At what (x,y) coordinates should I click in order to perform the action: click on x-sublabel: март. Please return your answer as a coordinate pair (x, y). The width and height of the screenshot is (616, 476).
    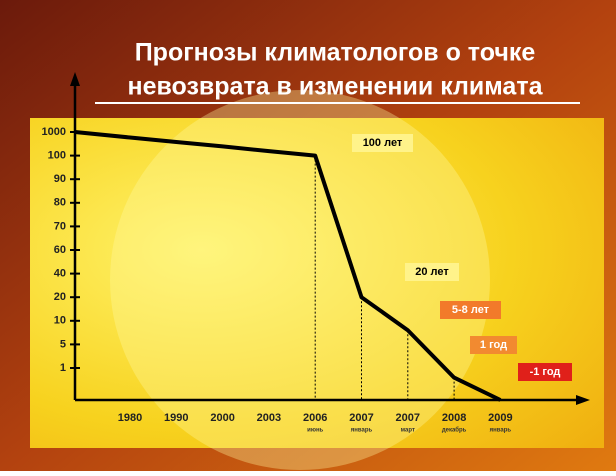
    Looking at the image, I should click on (408, 431).